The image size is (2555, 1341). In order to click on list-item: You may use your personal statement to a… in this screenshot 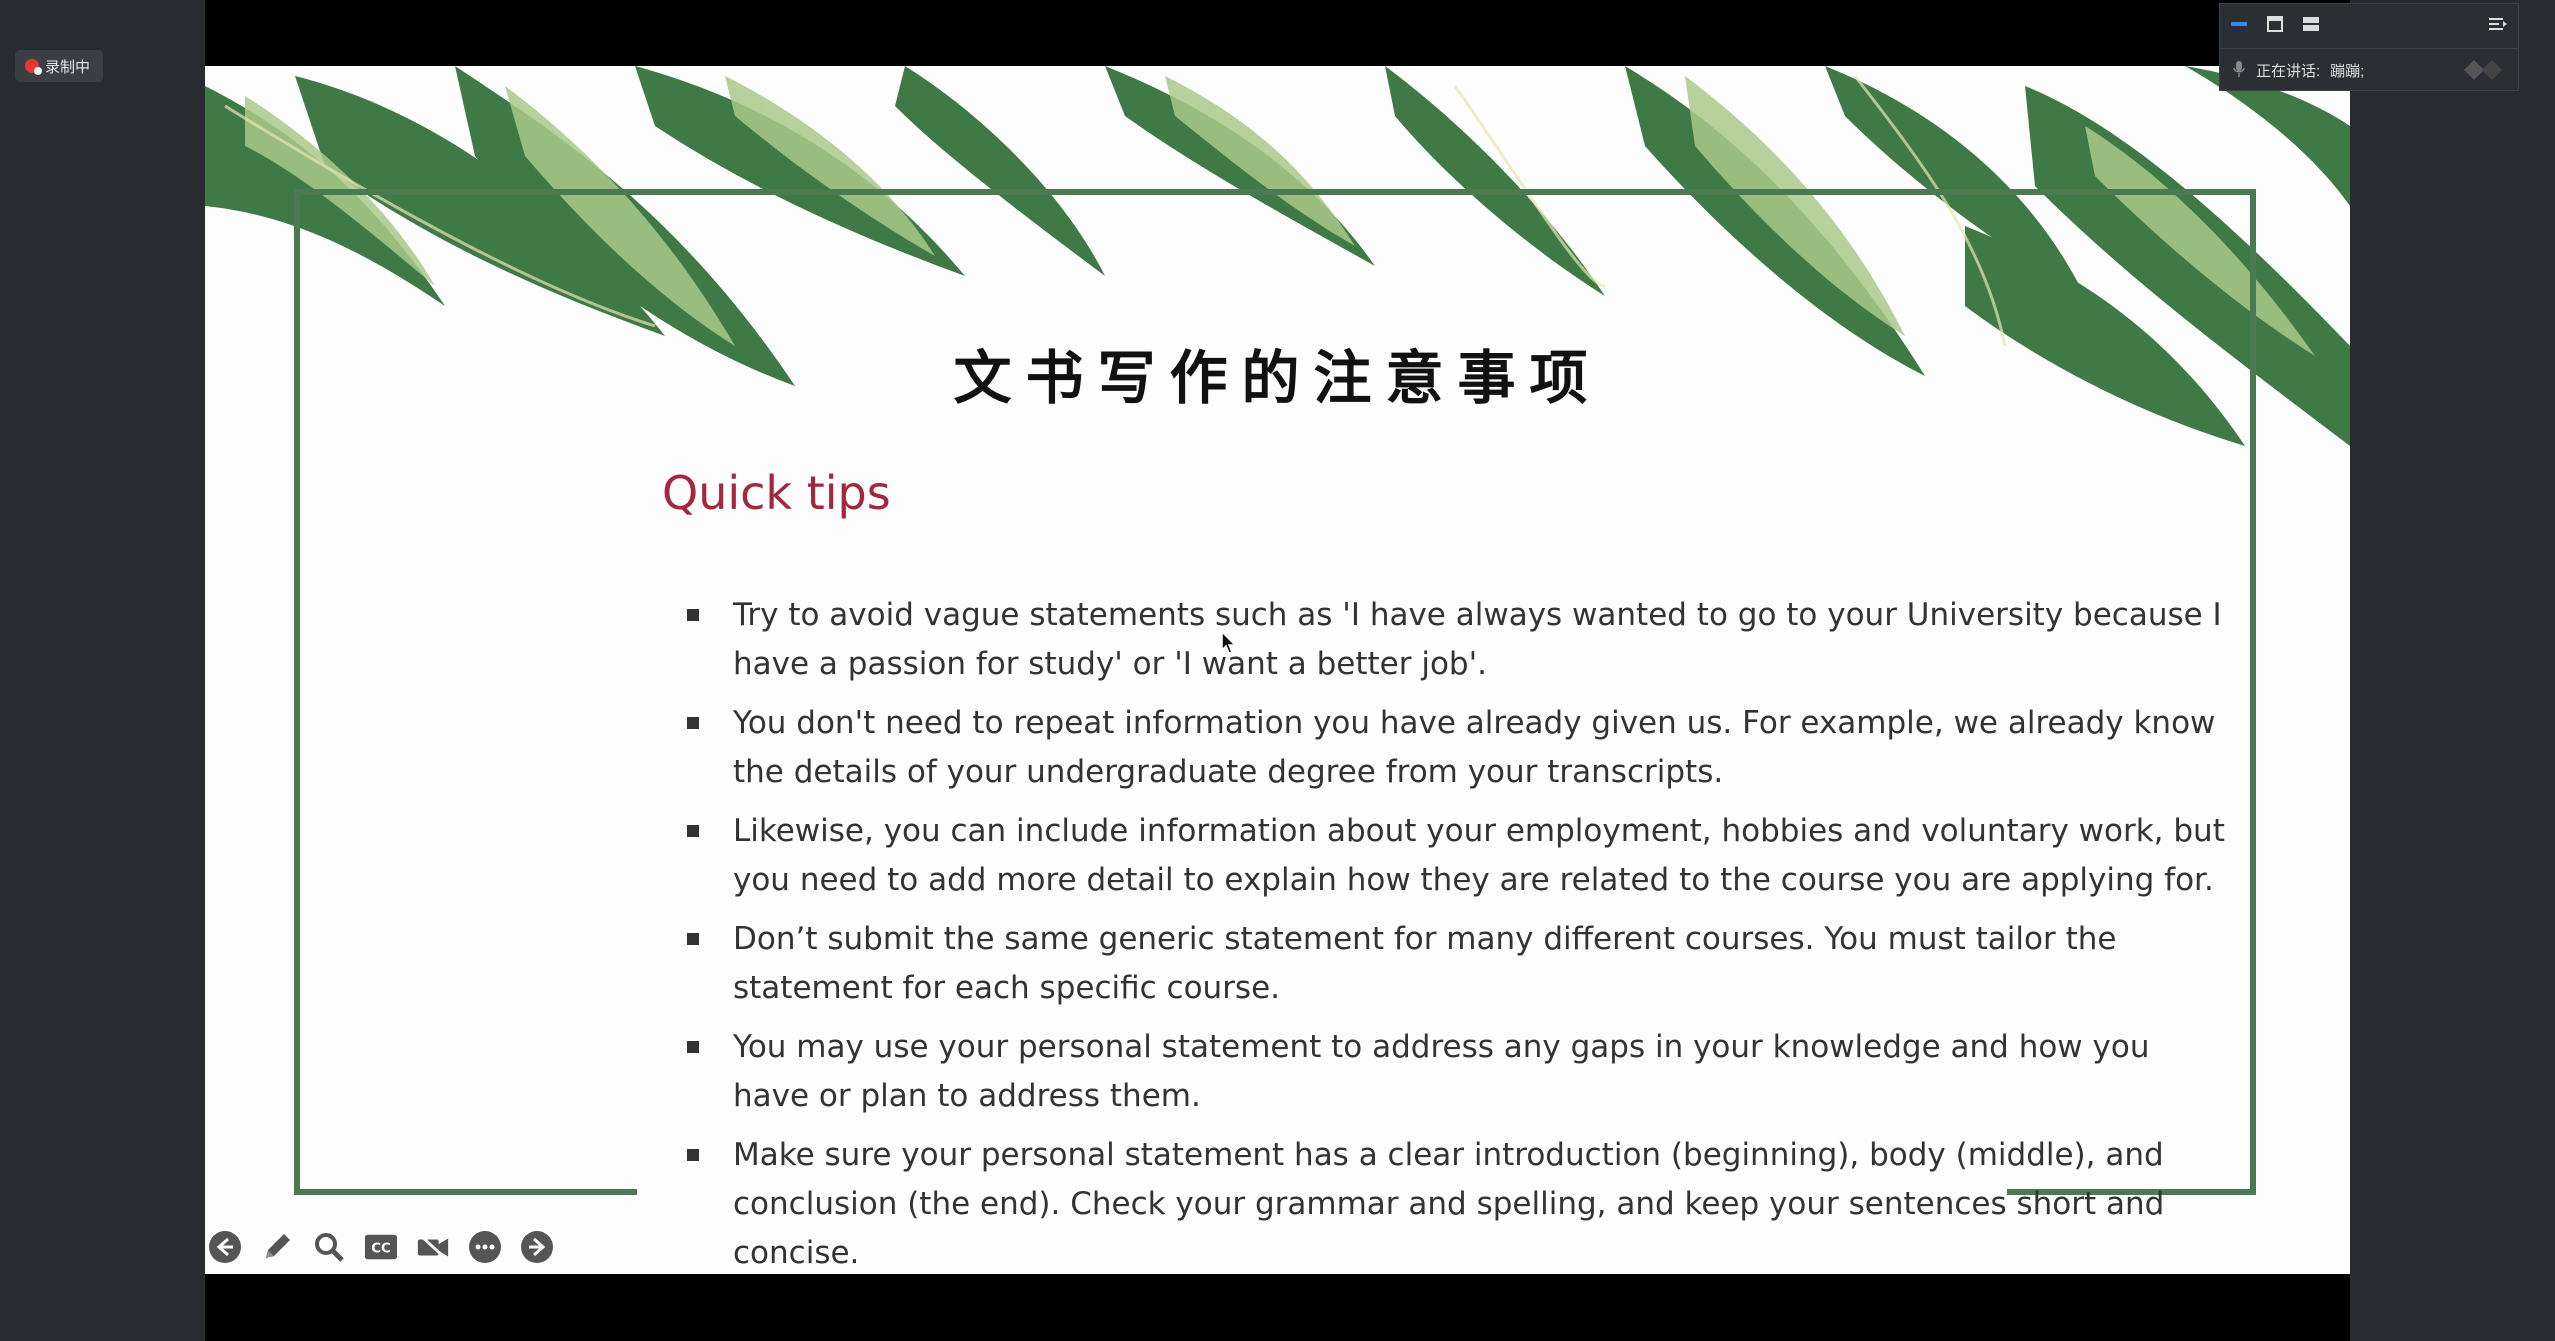, I will do `click(1450, 1072)`.